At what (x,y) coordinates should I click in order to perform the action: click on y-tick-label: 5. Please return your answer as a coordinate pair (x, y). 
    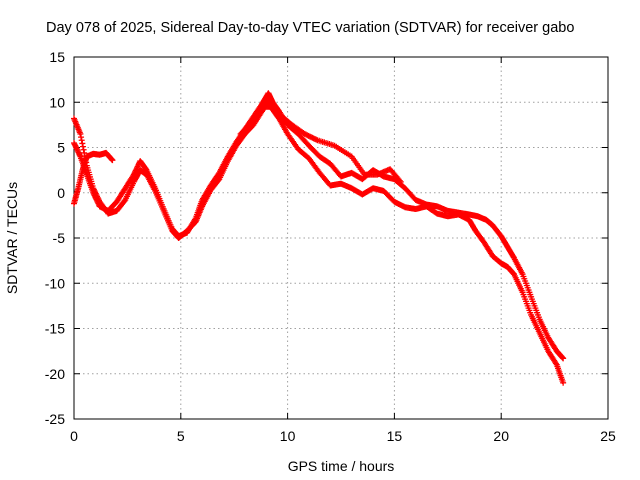
    Looking at the image, I should click on (61, 148).